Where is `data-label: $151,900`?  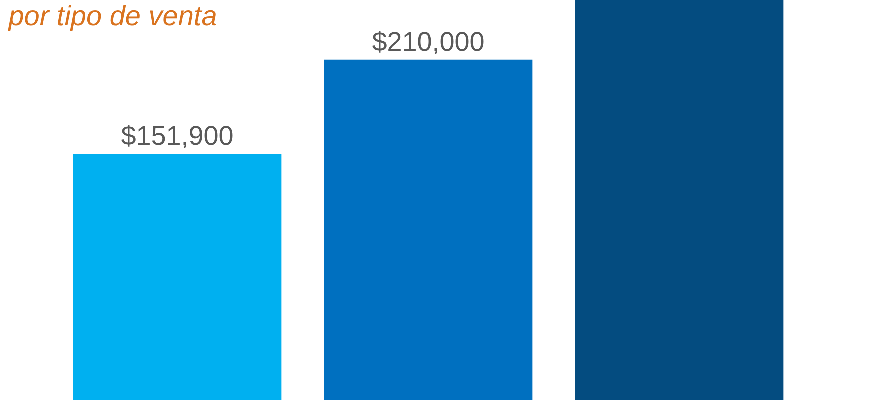 data-label: $151,900 is located at coordinates (177, 136).